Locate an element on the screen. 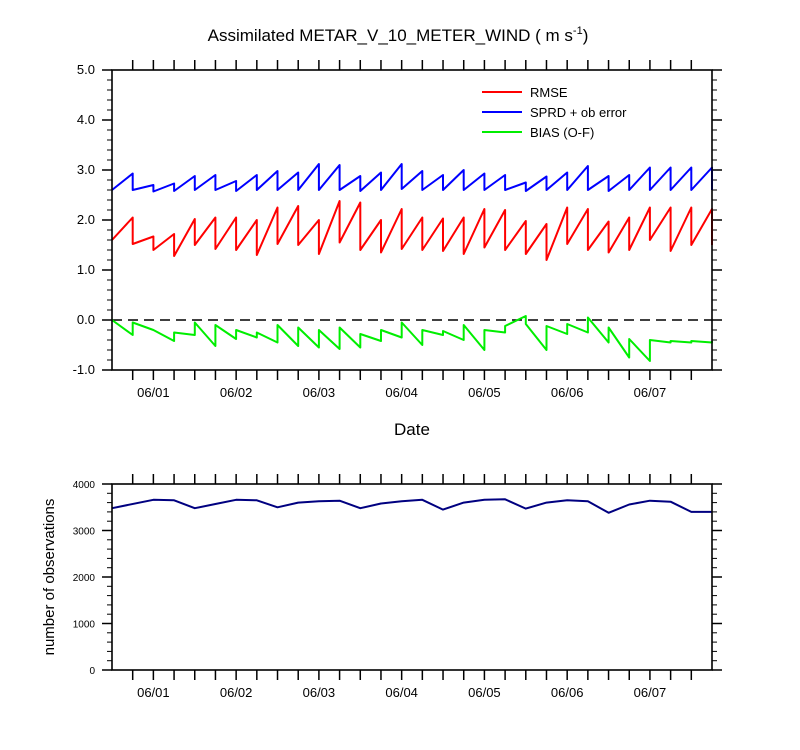 Image resolution: width=800 pixels, height=750 pixels. y-tick-label: 1000 is located at coordinates (84, 625).